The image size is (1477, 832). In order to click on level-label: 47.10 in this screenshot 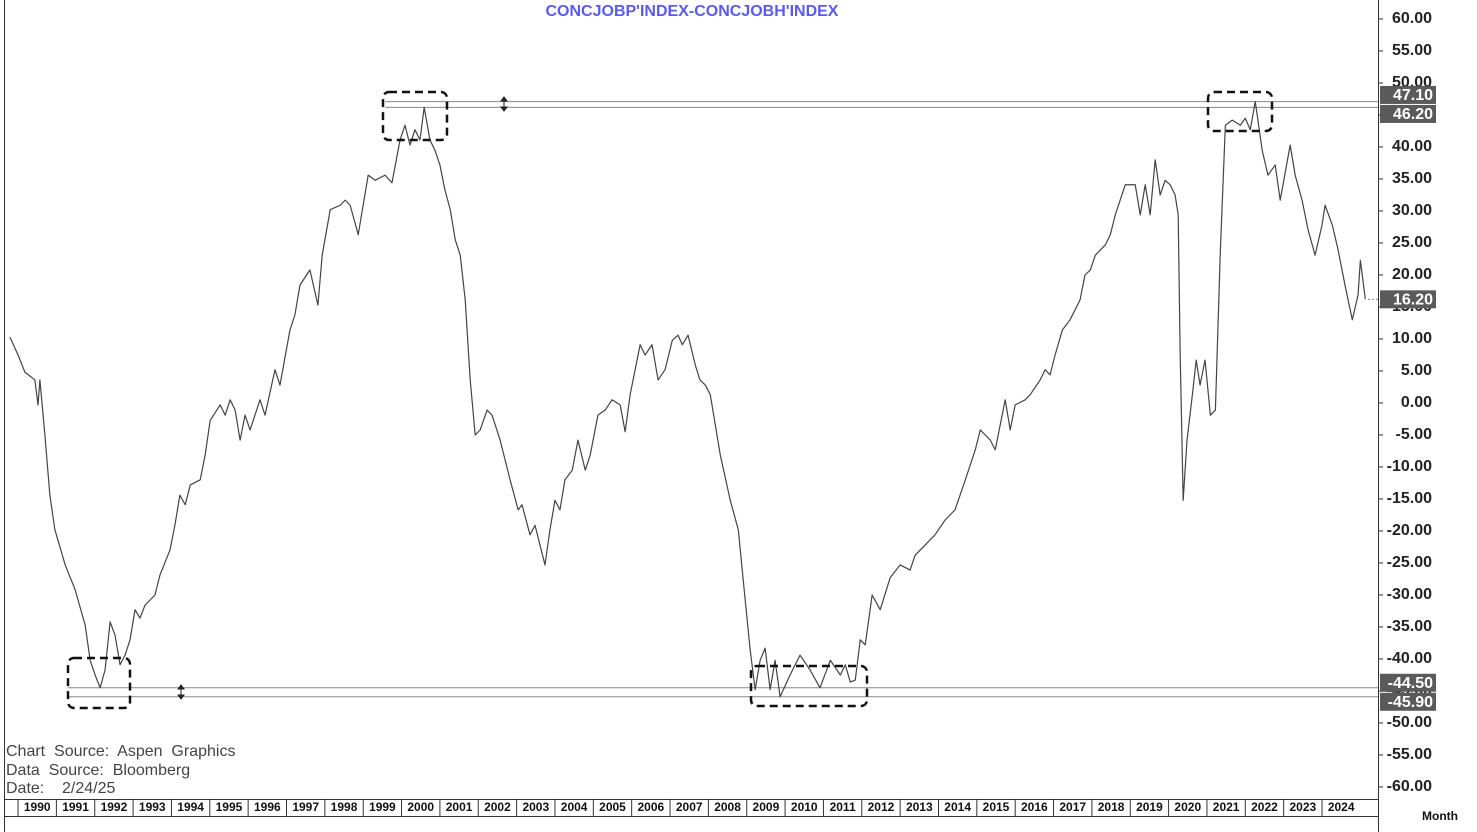, I will do `click(1413, 95)`.